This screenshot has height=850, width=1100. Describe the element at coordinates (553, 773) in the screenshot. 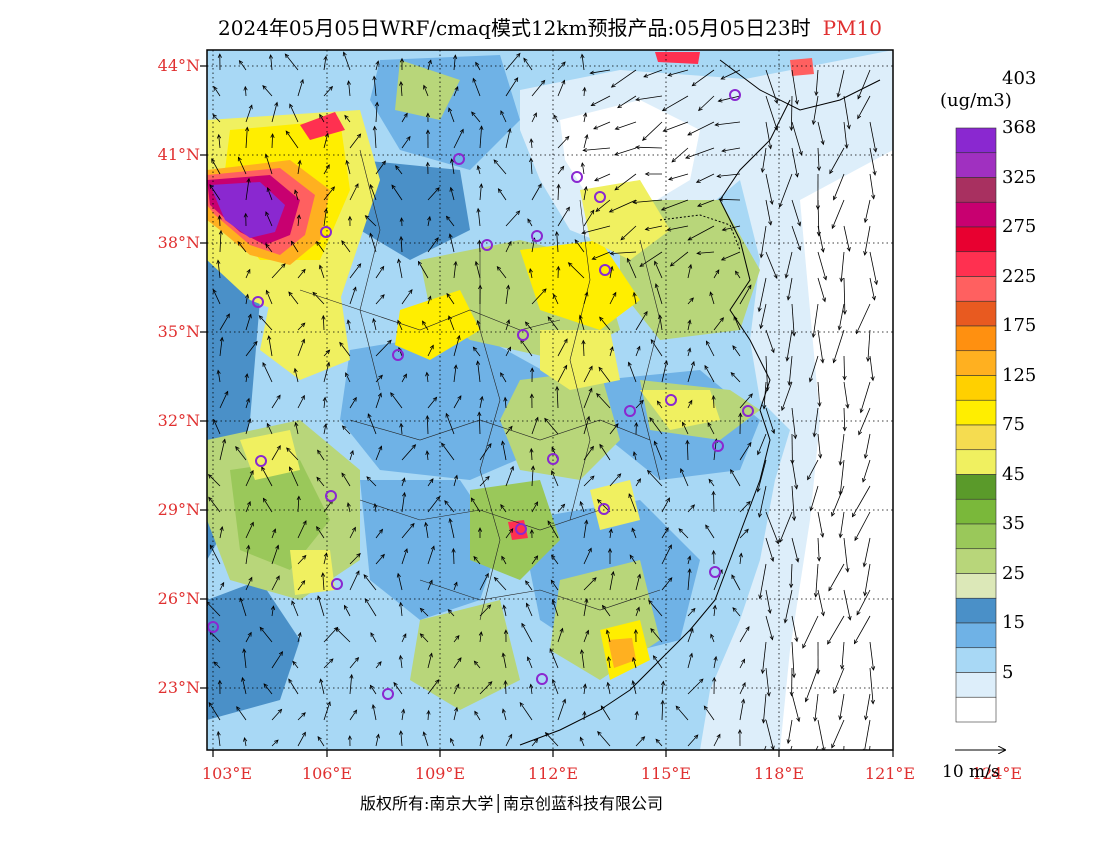

I see `lon-label-112: 112°E` at that location.